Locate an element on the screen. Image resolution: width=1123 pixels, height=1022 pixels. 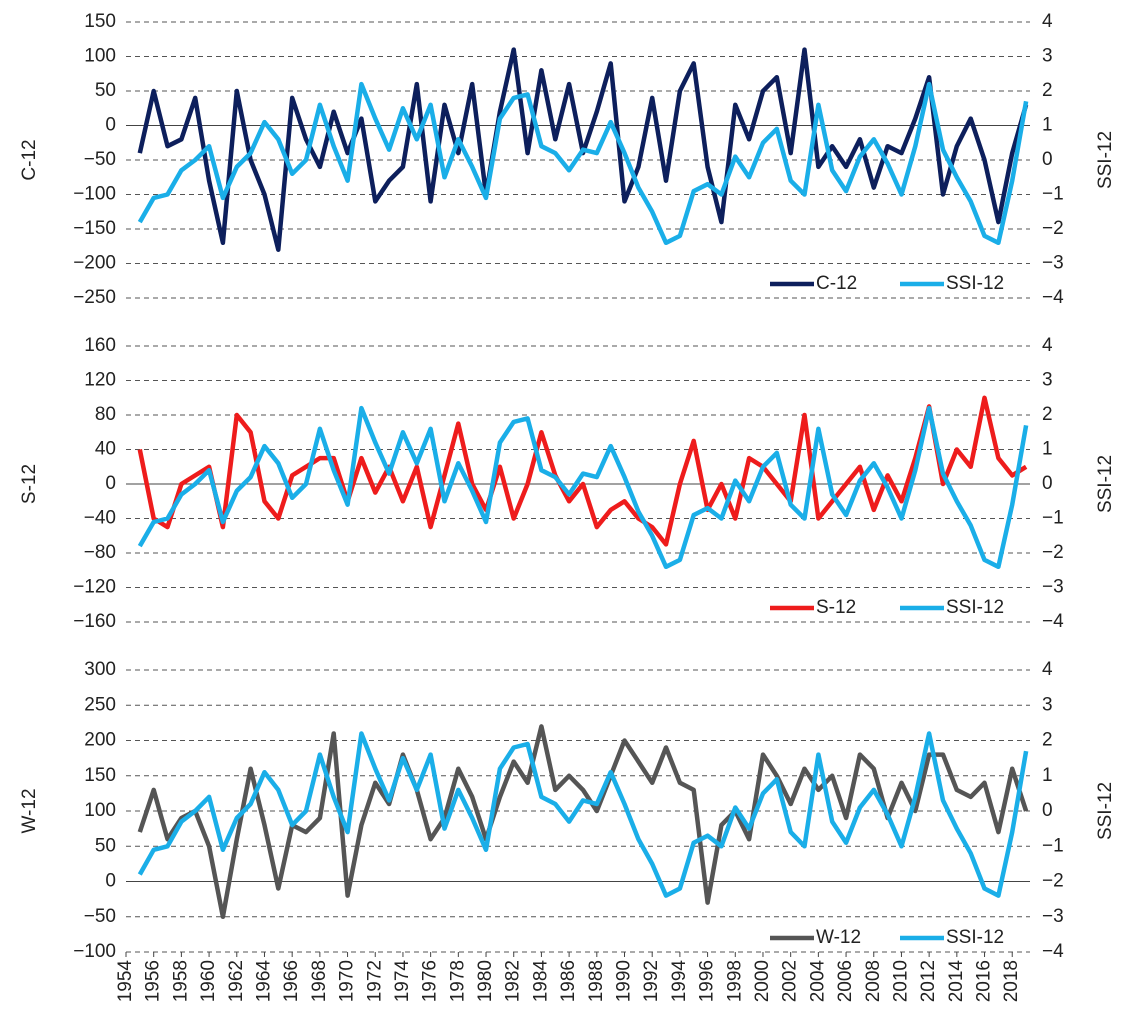
x-tick-label: 1994 is located at coordinates (679, 981).